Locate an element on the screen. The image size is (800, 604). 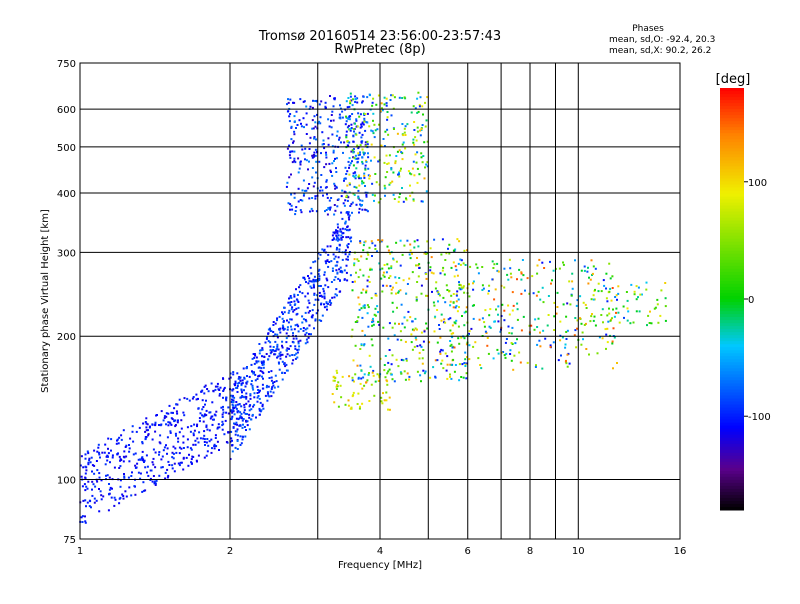
y-tick-label: 75 is located at coordinates (69, 540).